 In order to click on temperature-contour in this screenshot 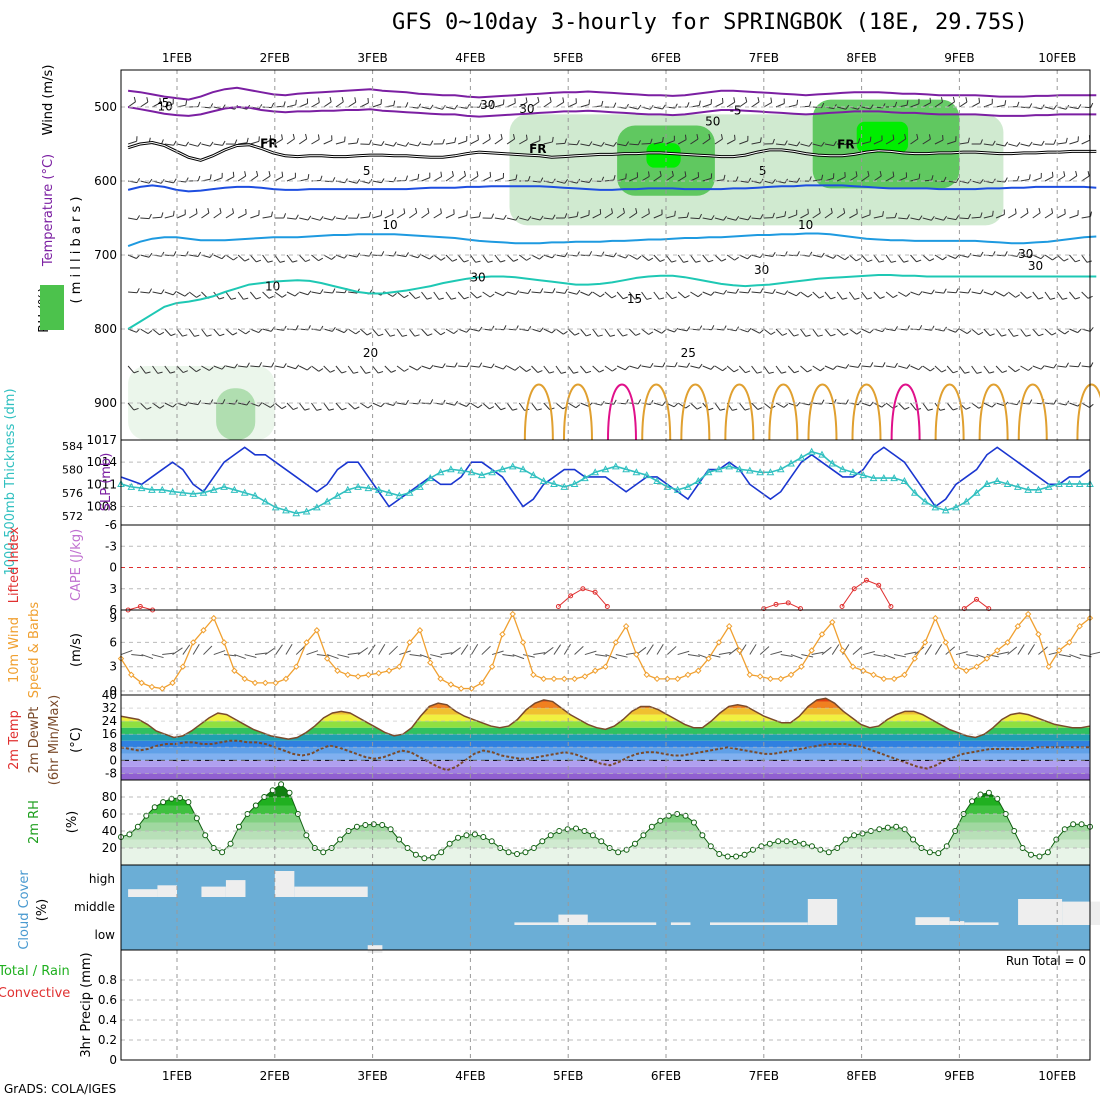, I will do `click(612, 93)`.